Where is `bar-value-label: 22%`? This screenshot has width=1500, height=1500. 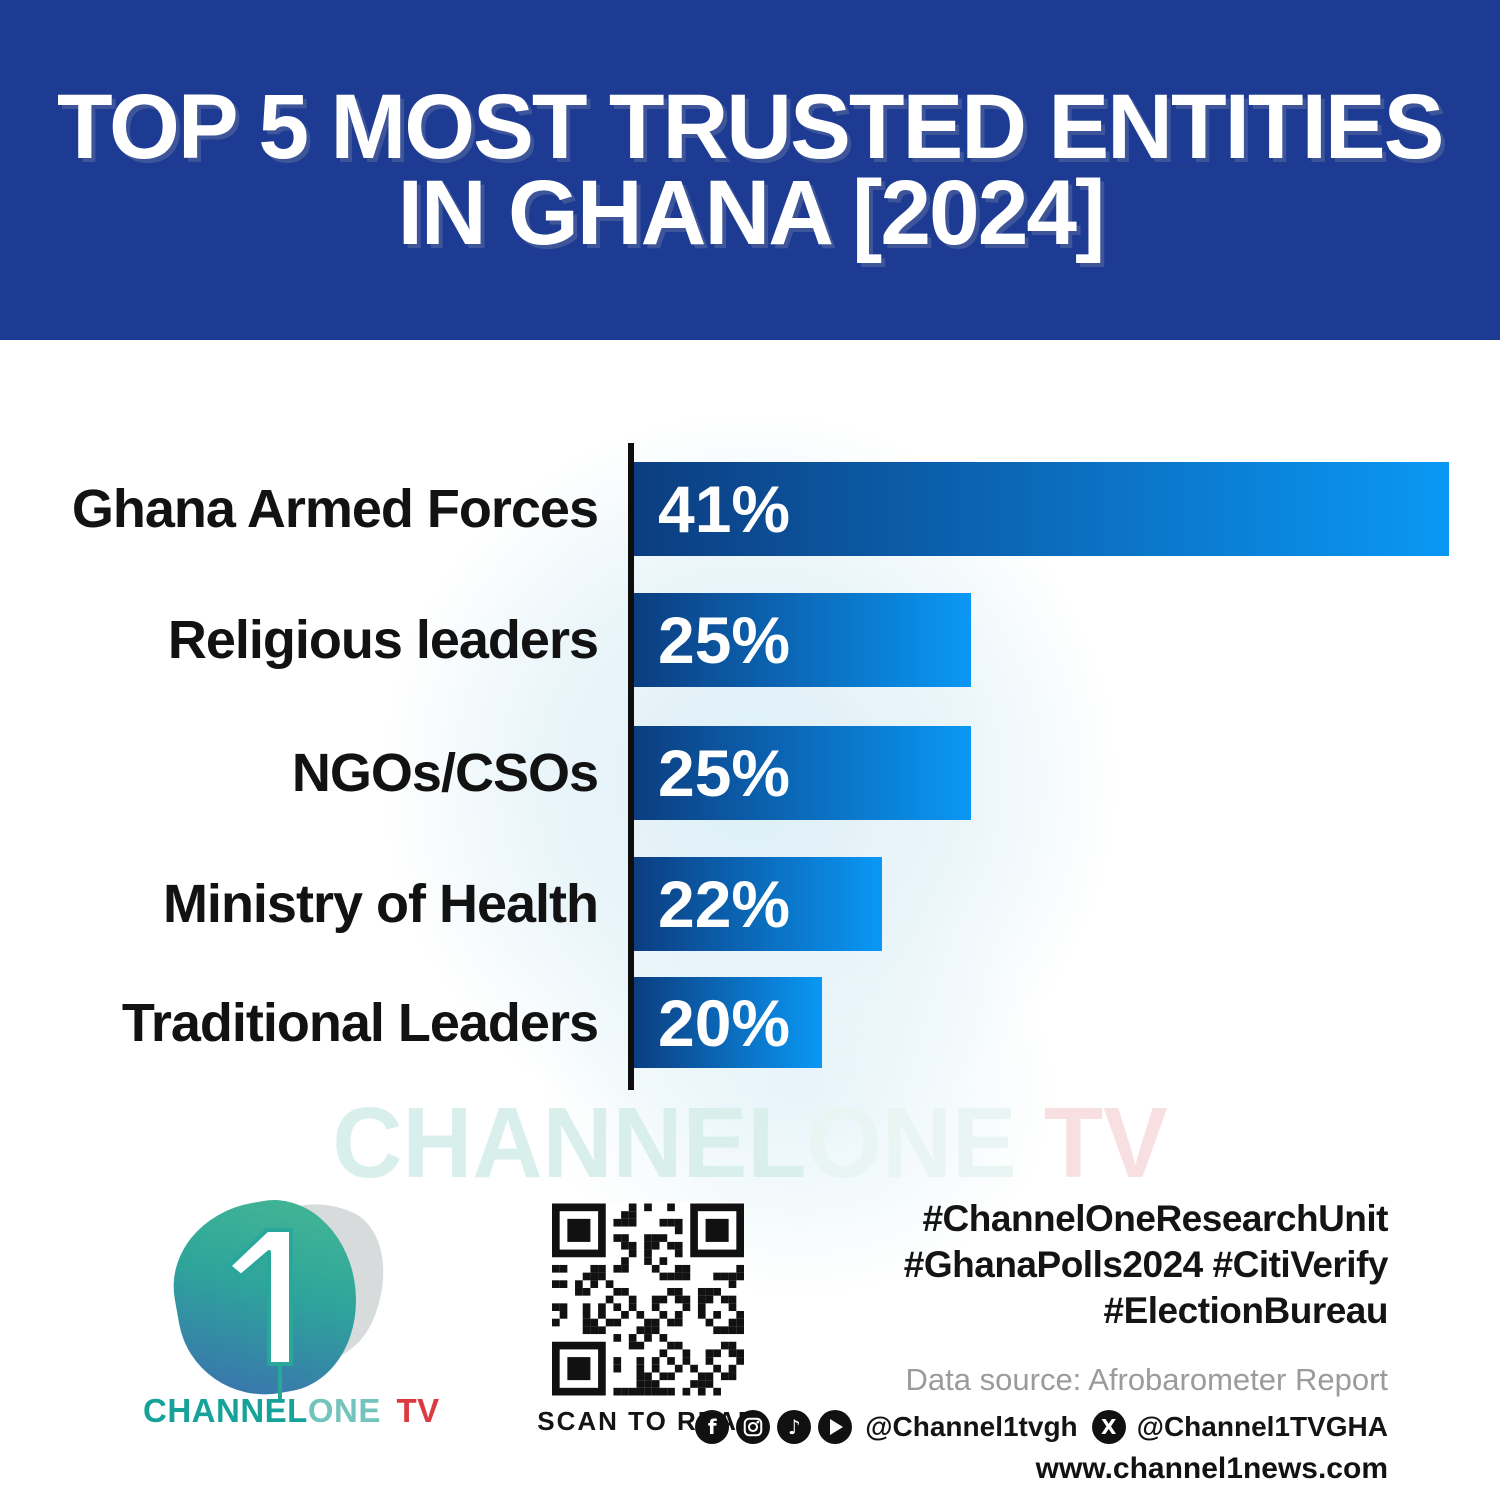 bar-value-label: 22% is located at coordinates (724, 904).